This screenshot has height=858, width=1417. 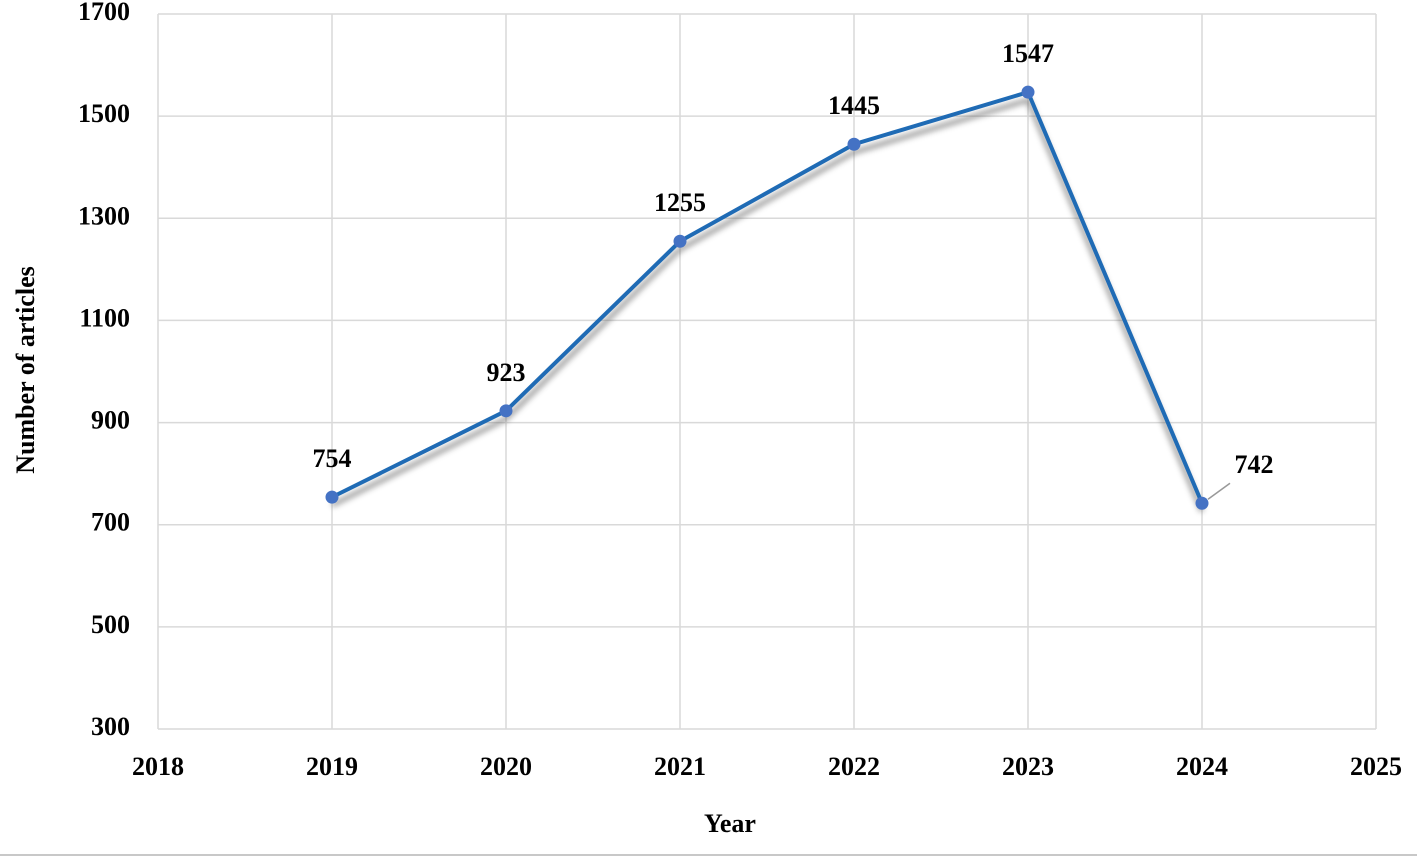 What do you see at coordinates (25, 369) in the screenshot?
I see `y-axis-label: Number of articles` at bounding box center [25, 369].